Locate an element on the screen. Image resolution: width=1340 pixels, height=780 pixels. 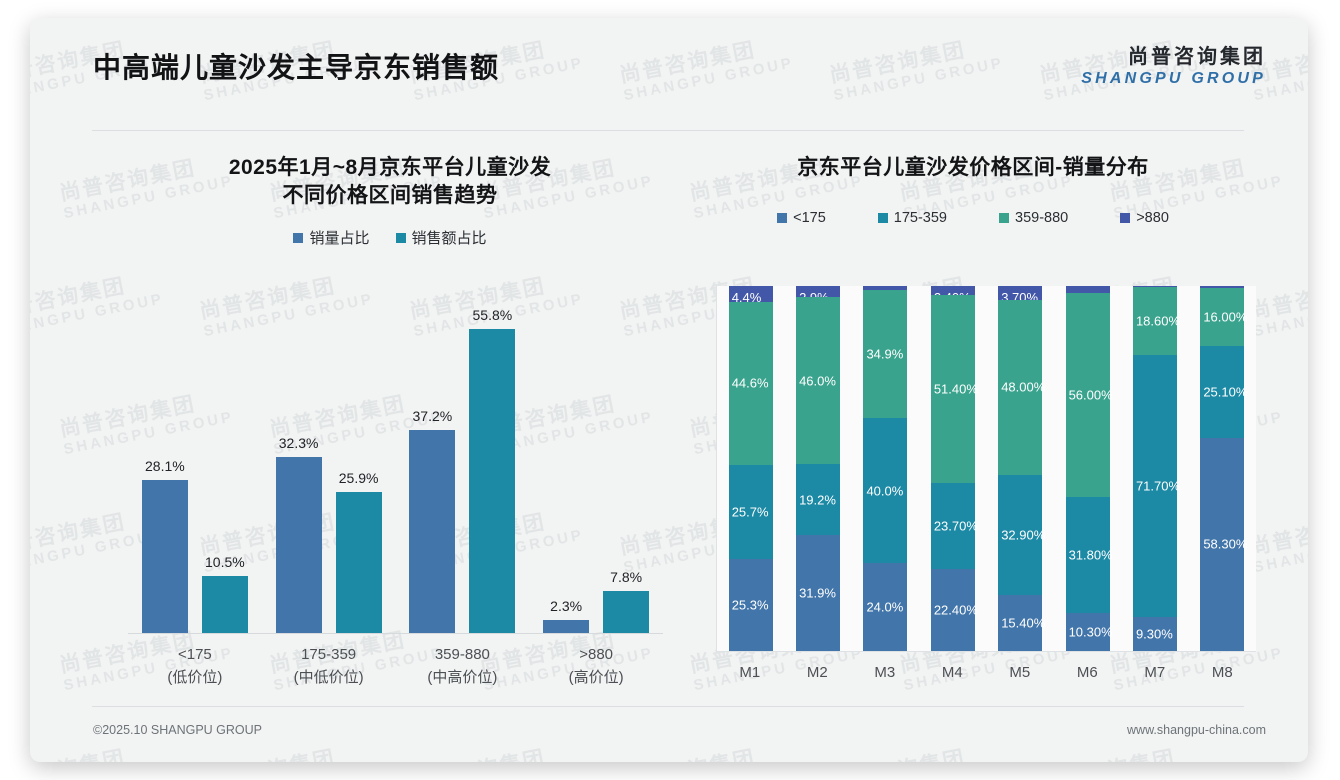
stacked-bar-column: 0.40%18.60%71.70%9.30% is located at coordinates (1154, 468).